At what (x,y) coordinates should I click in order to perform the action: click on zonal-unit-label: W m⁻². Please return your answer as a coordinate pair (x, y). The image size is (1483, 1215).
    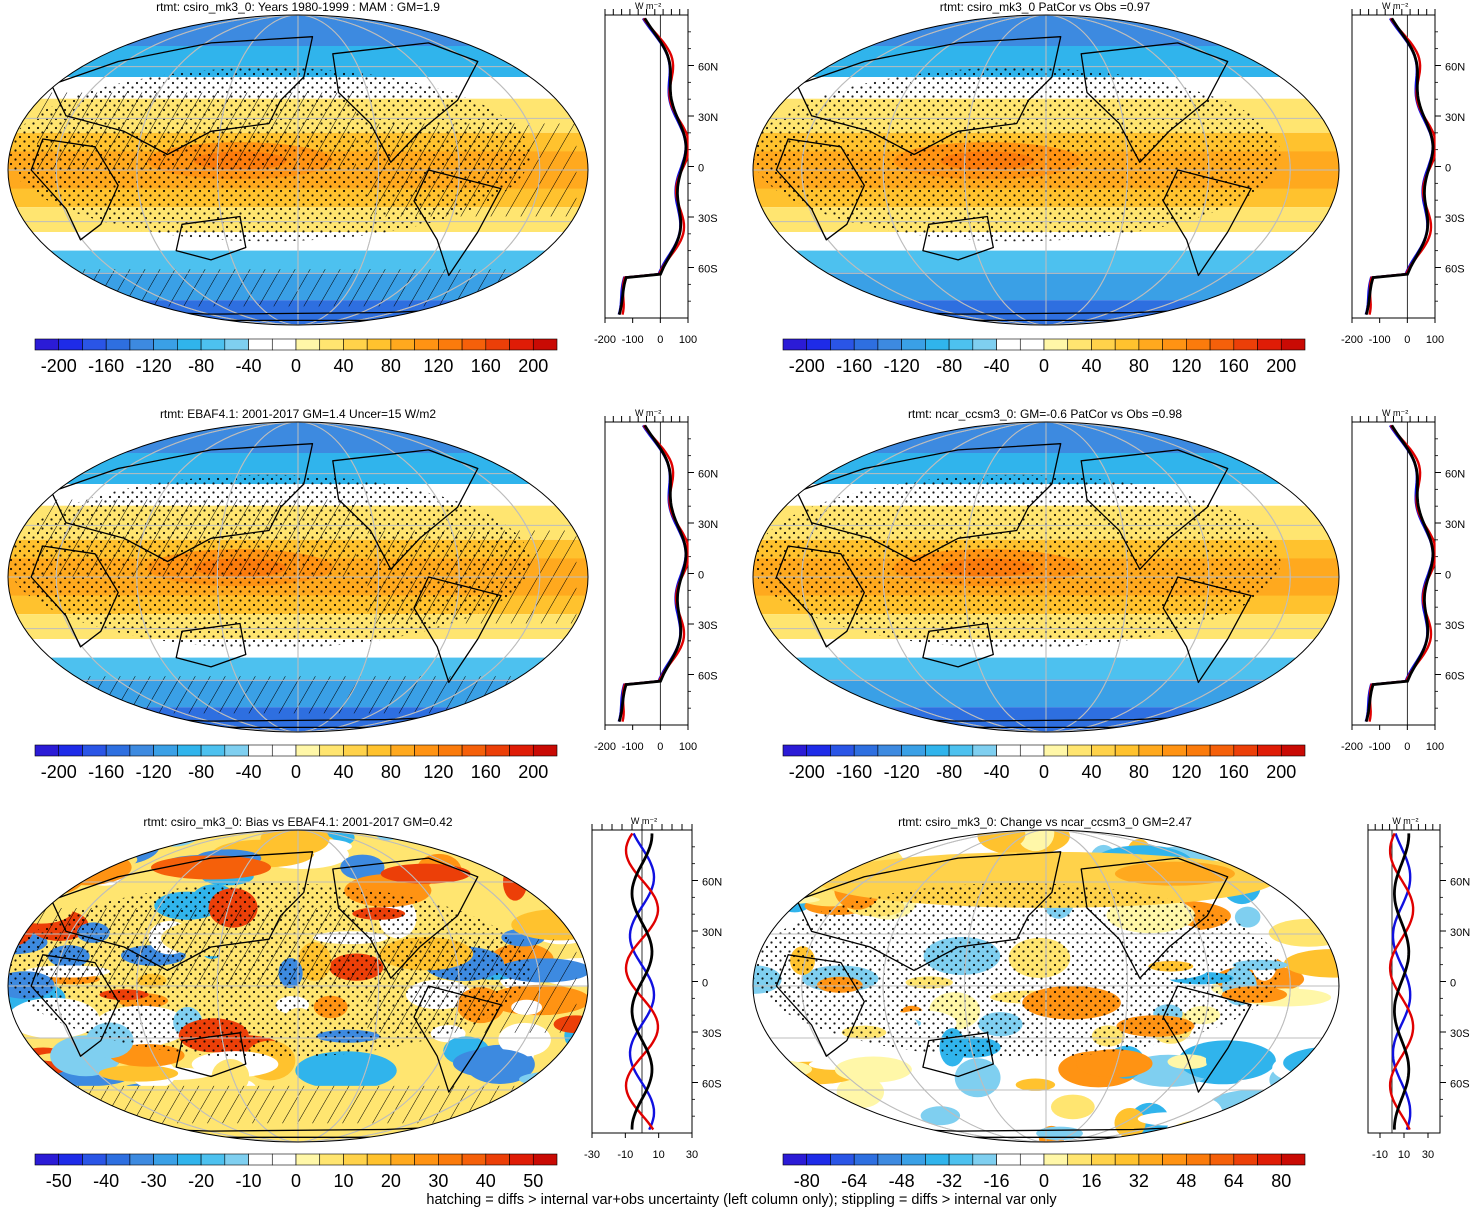
    Looking at the image, I should click on (644, 821).